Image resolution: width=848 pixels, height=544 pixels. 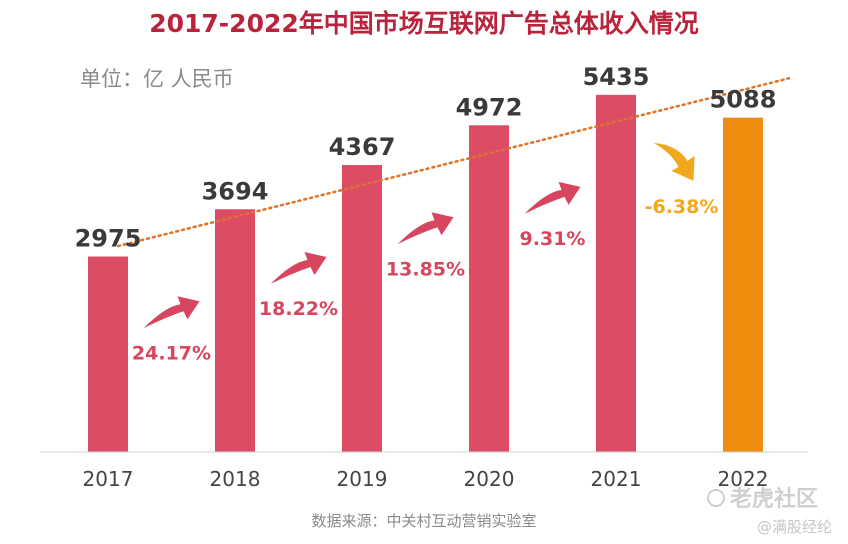 What do you see at coordinates (489, 479) in the screenshot?
I see `x-tick-2020: 2020` at bounding box center [489, 479].